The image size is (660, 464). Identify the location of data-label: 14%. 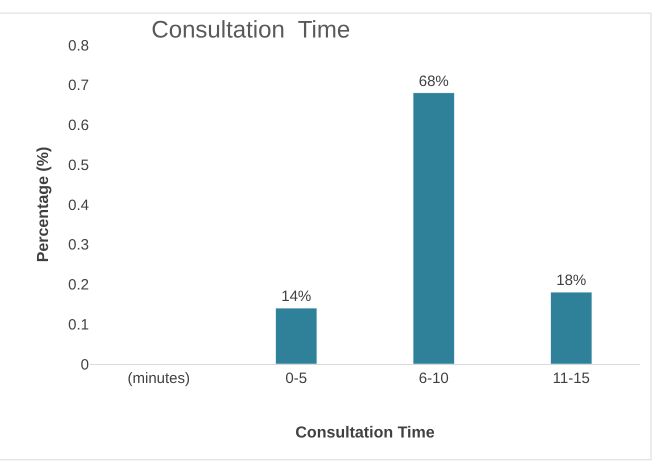
(296, 297).